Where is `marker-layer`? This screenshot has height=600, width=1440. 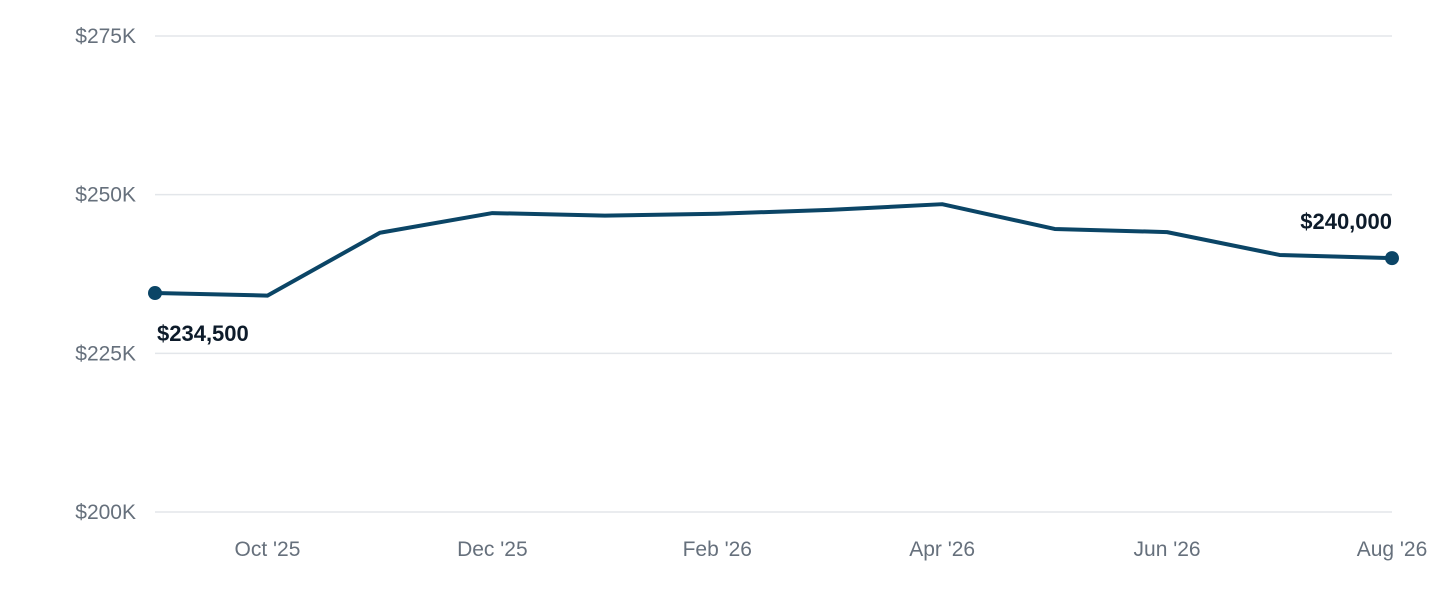 marker-layer is located at coordinates (773, 276).